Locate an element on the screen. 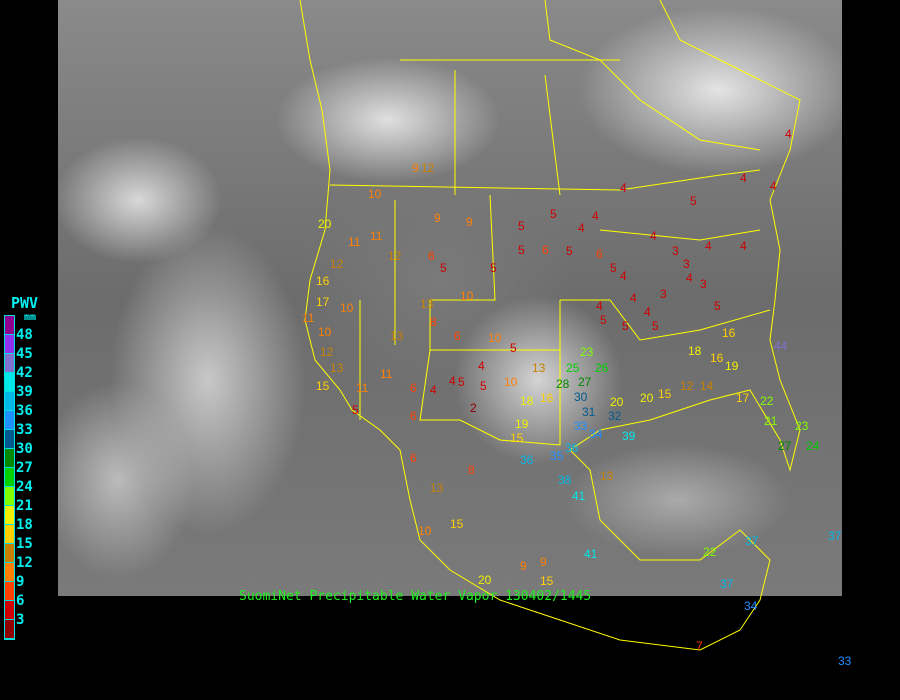 This screenshot has height=700, width=900. legend-label: 3 is located at coordinates (20, 620).